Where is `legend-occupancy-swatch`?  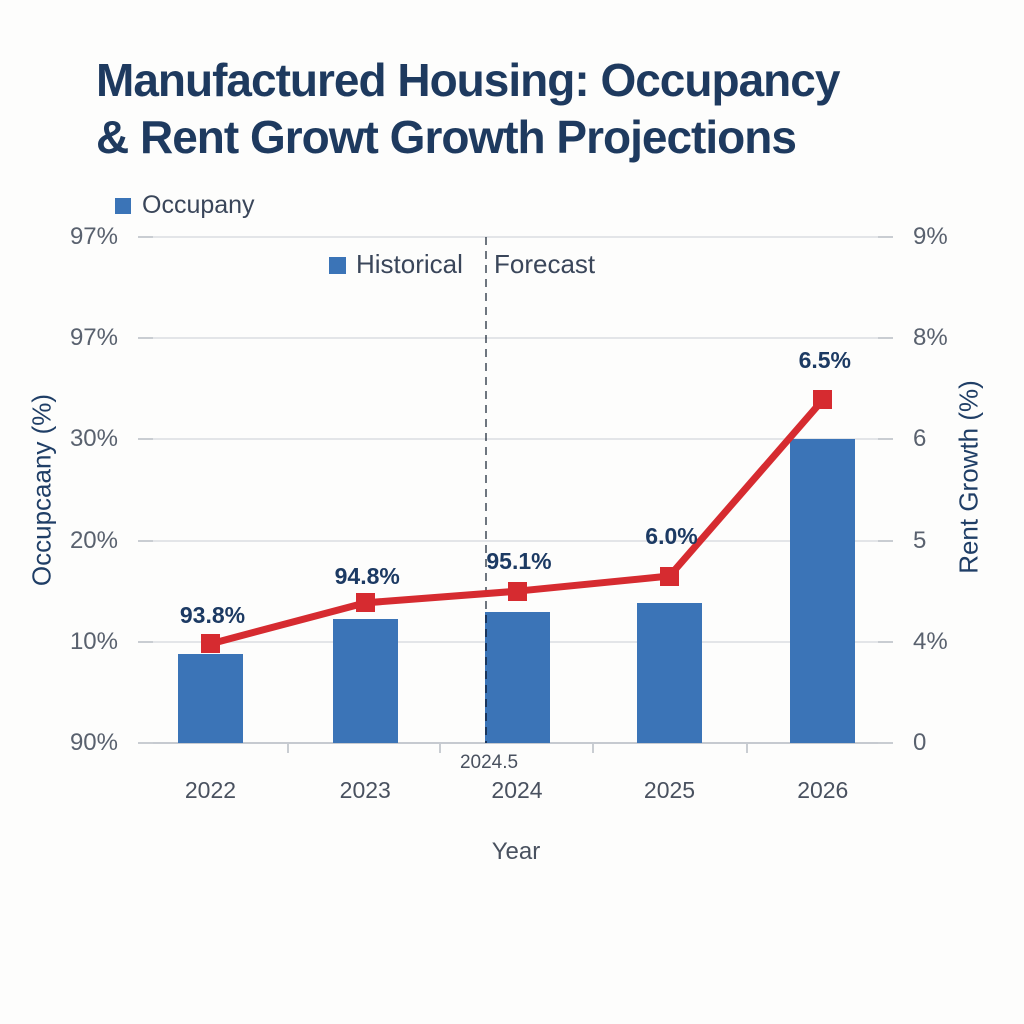
legend-occupancy-swatch is located at coordinates (123, 206).